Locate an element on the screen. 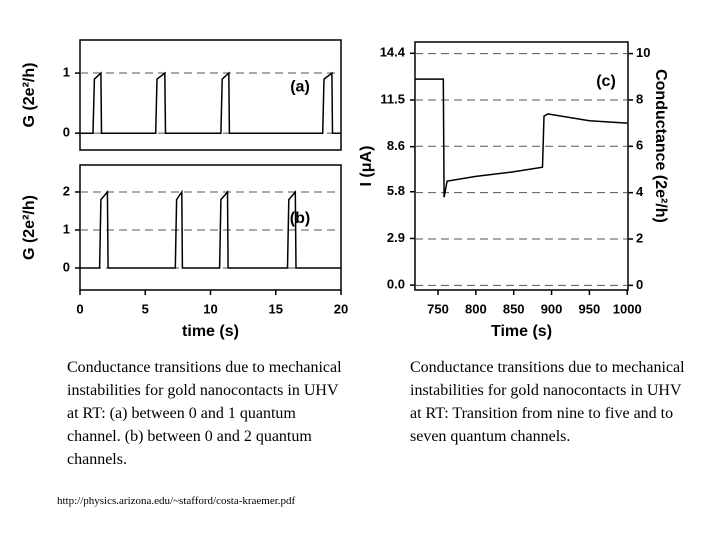 The image size is (720, 540). y2-tick-label: 4 is located at coordinates (640, 191).